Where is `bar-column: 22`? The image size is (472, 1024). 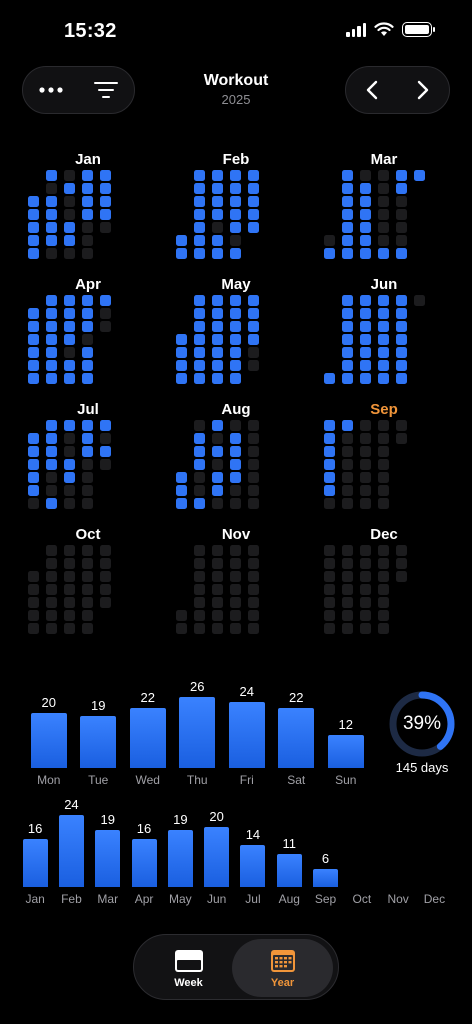
bar-column: 22 is located at coordinates (148, 729).